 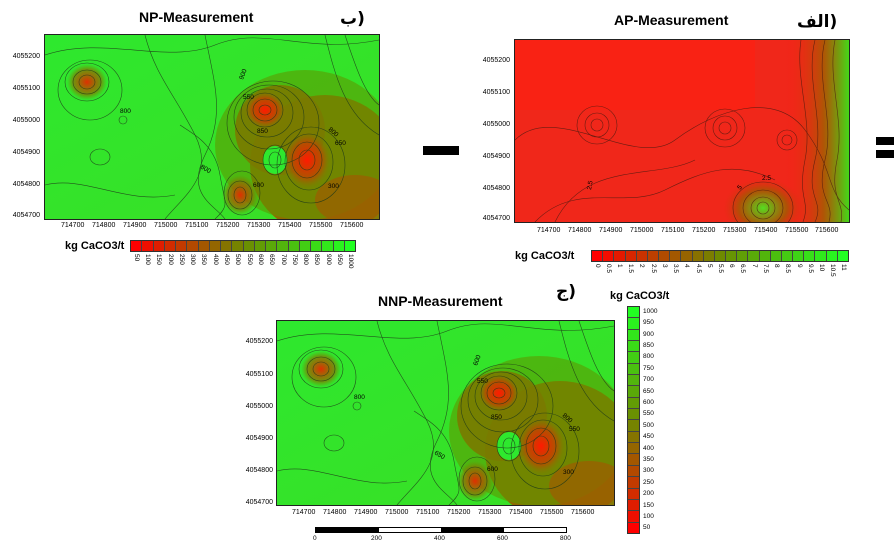 What do you see at coordinates (682, 131) in the screenshot?
I see `ap-map: 2.5 2.5 5` at bounding box center [682, 131].